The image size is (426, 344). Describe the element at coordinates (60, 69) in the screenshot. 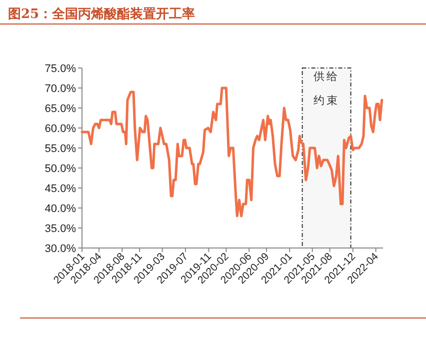

I see `y-tick-label: 75.0%` at that location.